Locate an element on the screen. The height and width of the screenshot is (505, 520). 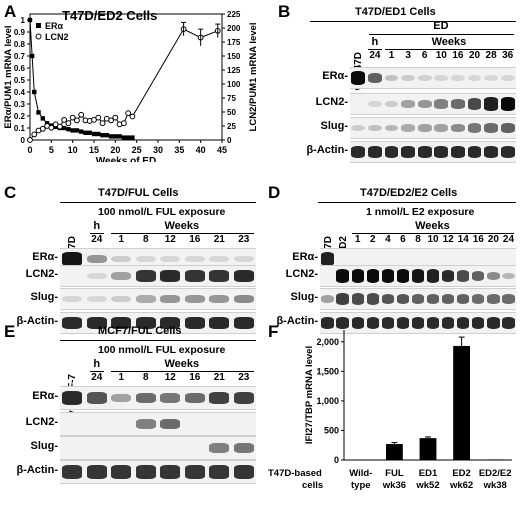
category-label-line2: wk52 is located at coordinates (427, 485).